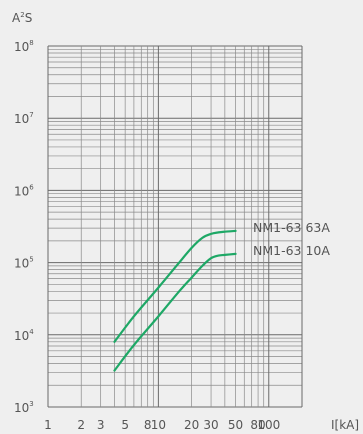 The height and width of the screenshot is (434, 363). Describe the element at coordinates (210, 425) in the screenshot. I see `x-tick-label: 30` at that location.